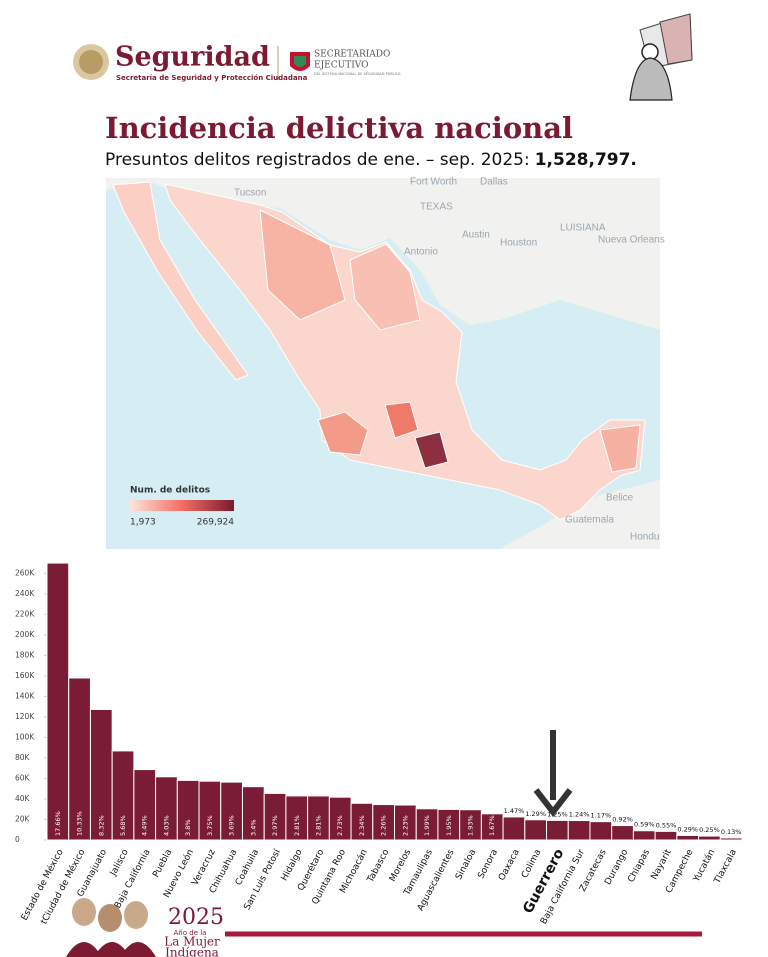  Describe the element at coordinates (101, 825) in the screenshot. I see `share-label: 8.32%` at that location.